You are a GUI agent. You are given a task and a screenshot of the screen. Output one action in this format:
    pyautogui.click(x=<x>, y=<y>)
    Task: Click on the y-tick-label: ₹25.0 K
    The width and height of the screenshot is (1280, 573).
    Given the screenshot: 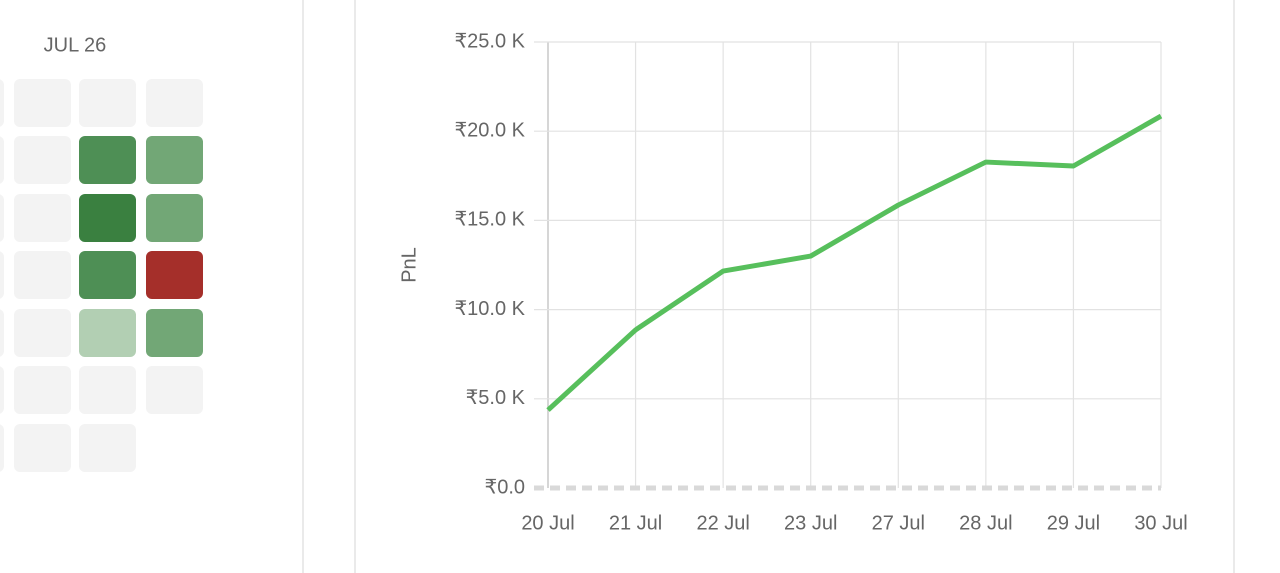 What is the action you would take?
    pyautogui.click(x=489, y=41)
    